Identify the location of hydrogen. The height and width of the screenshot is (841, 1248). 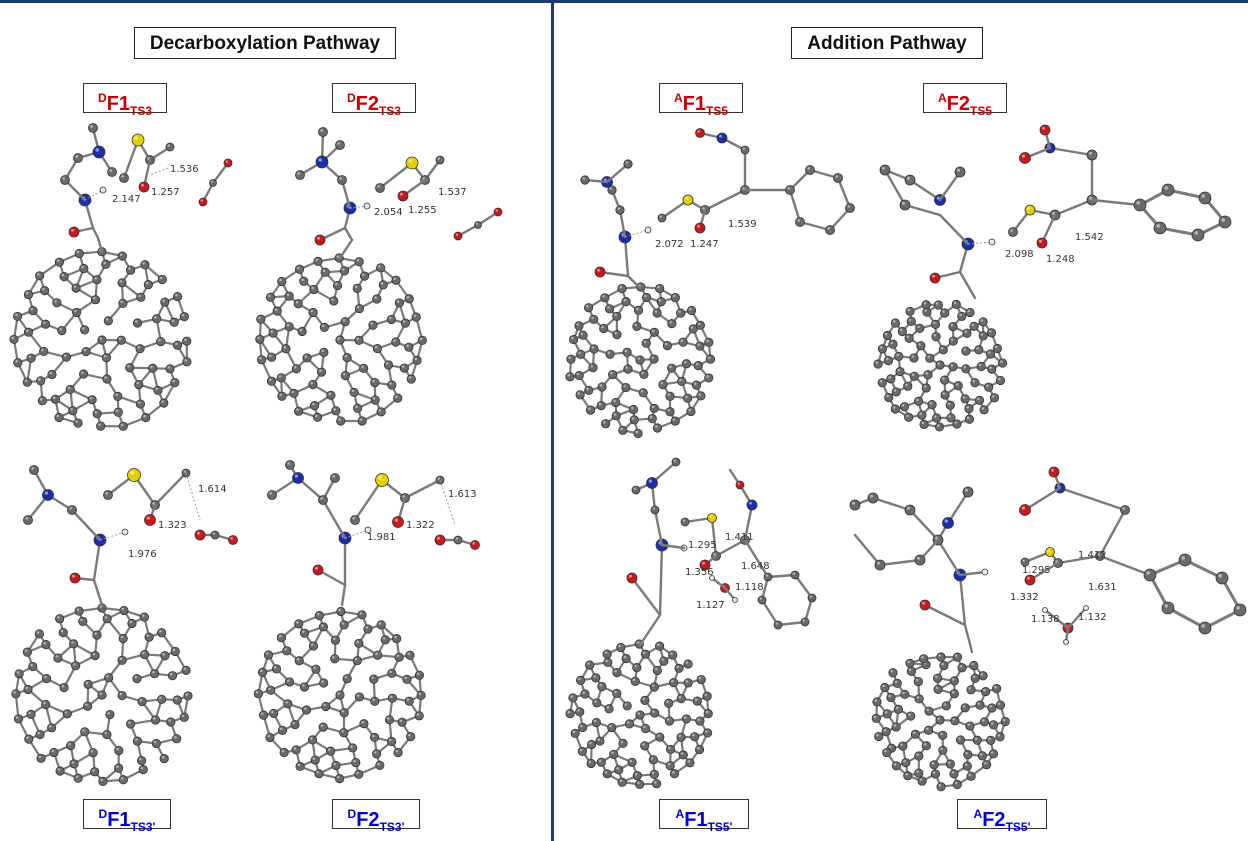
(648, 230).